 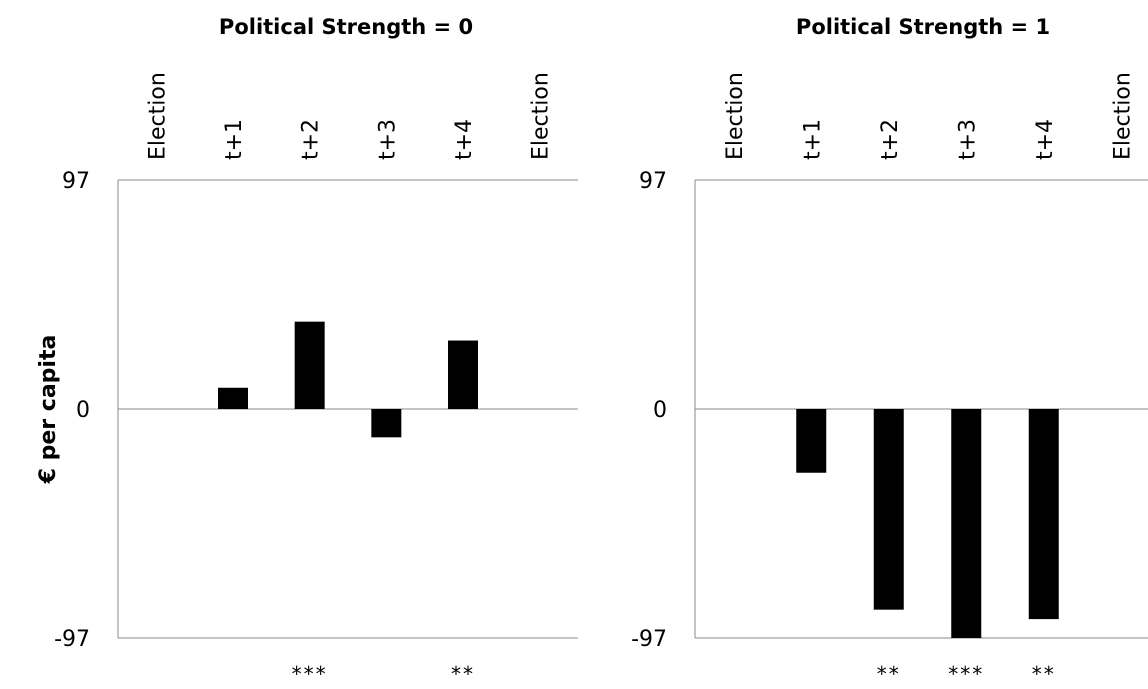 I want to click on y-axis-label: € per capita, so click(x=48, y=410).